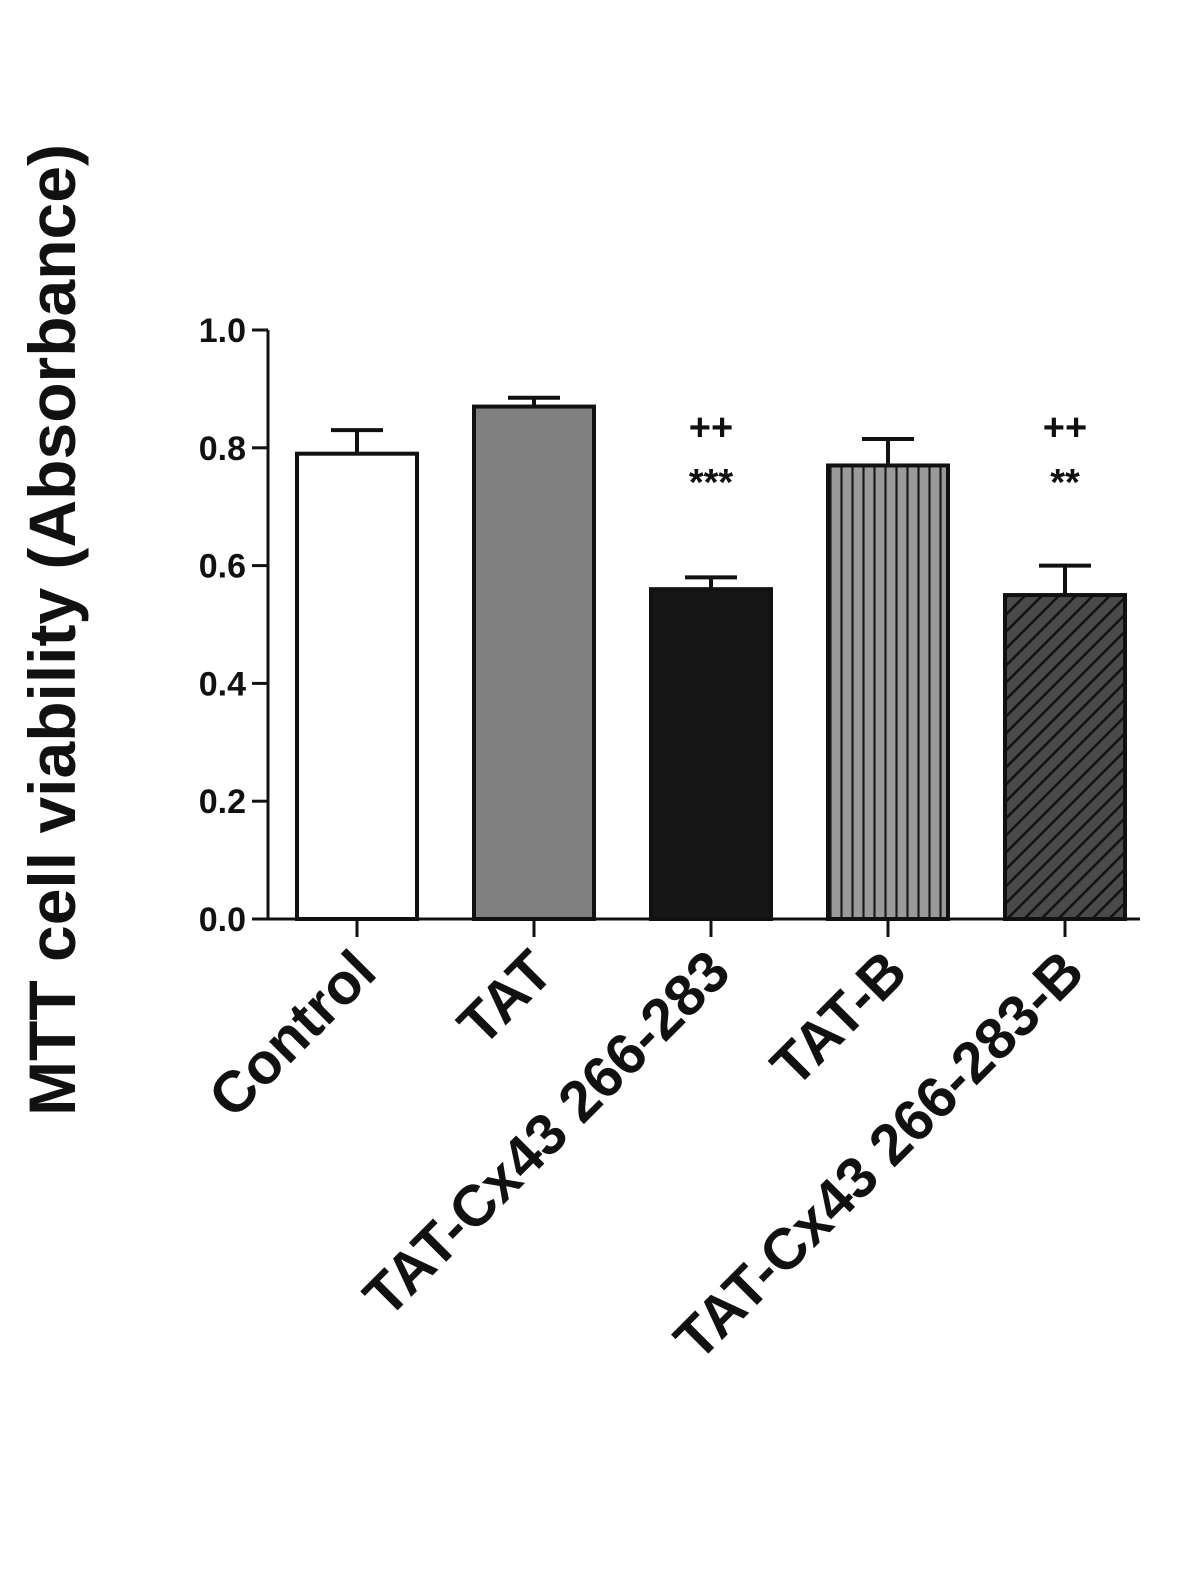  Describe the element at coordinates (52, 630) in the screenshot. I see `y-axis-label: MTT cell viability (Absorbance)` at that location.